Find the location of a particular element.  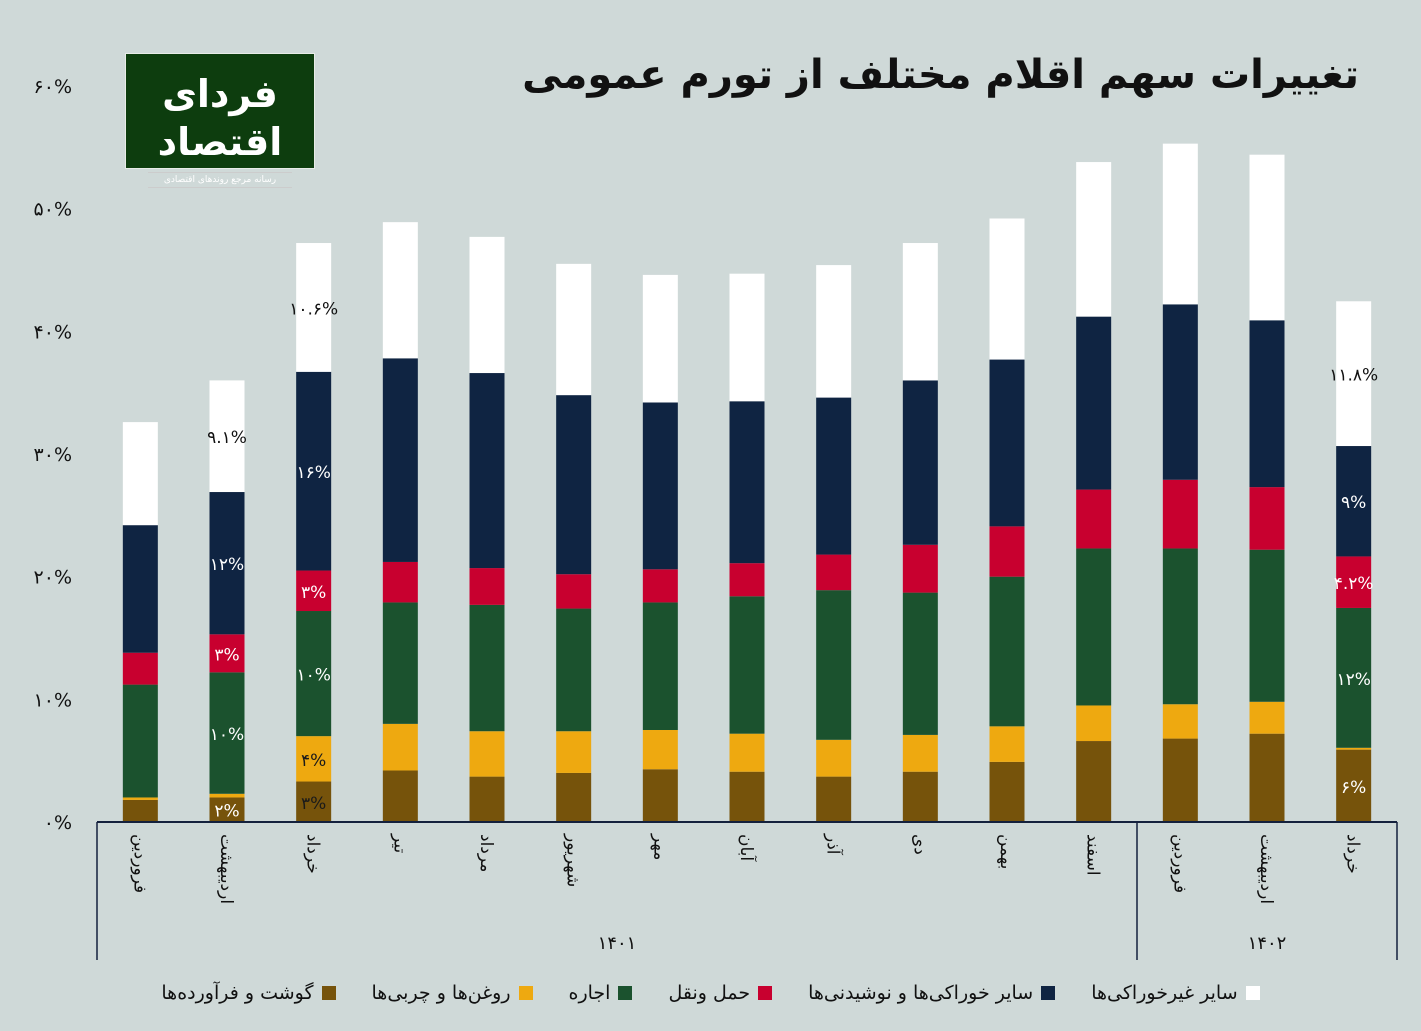

x-tick-label: دی is located at coordinates (919, 844).